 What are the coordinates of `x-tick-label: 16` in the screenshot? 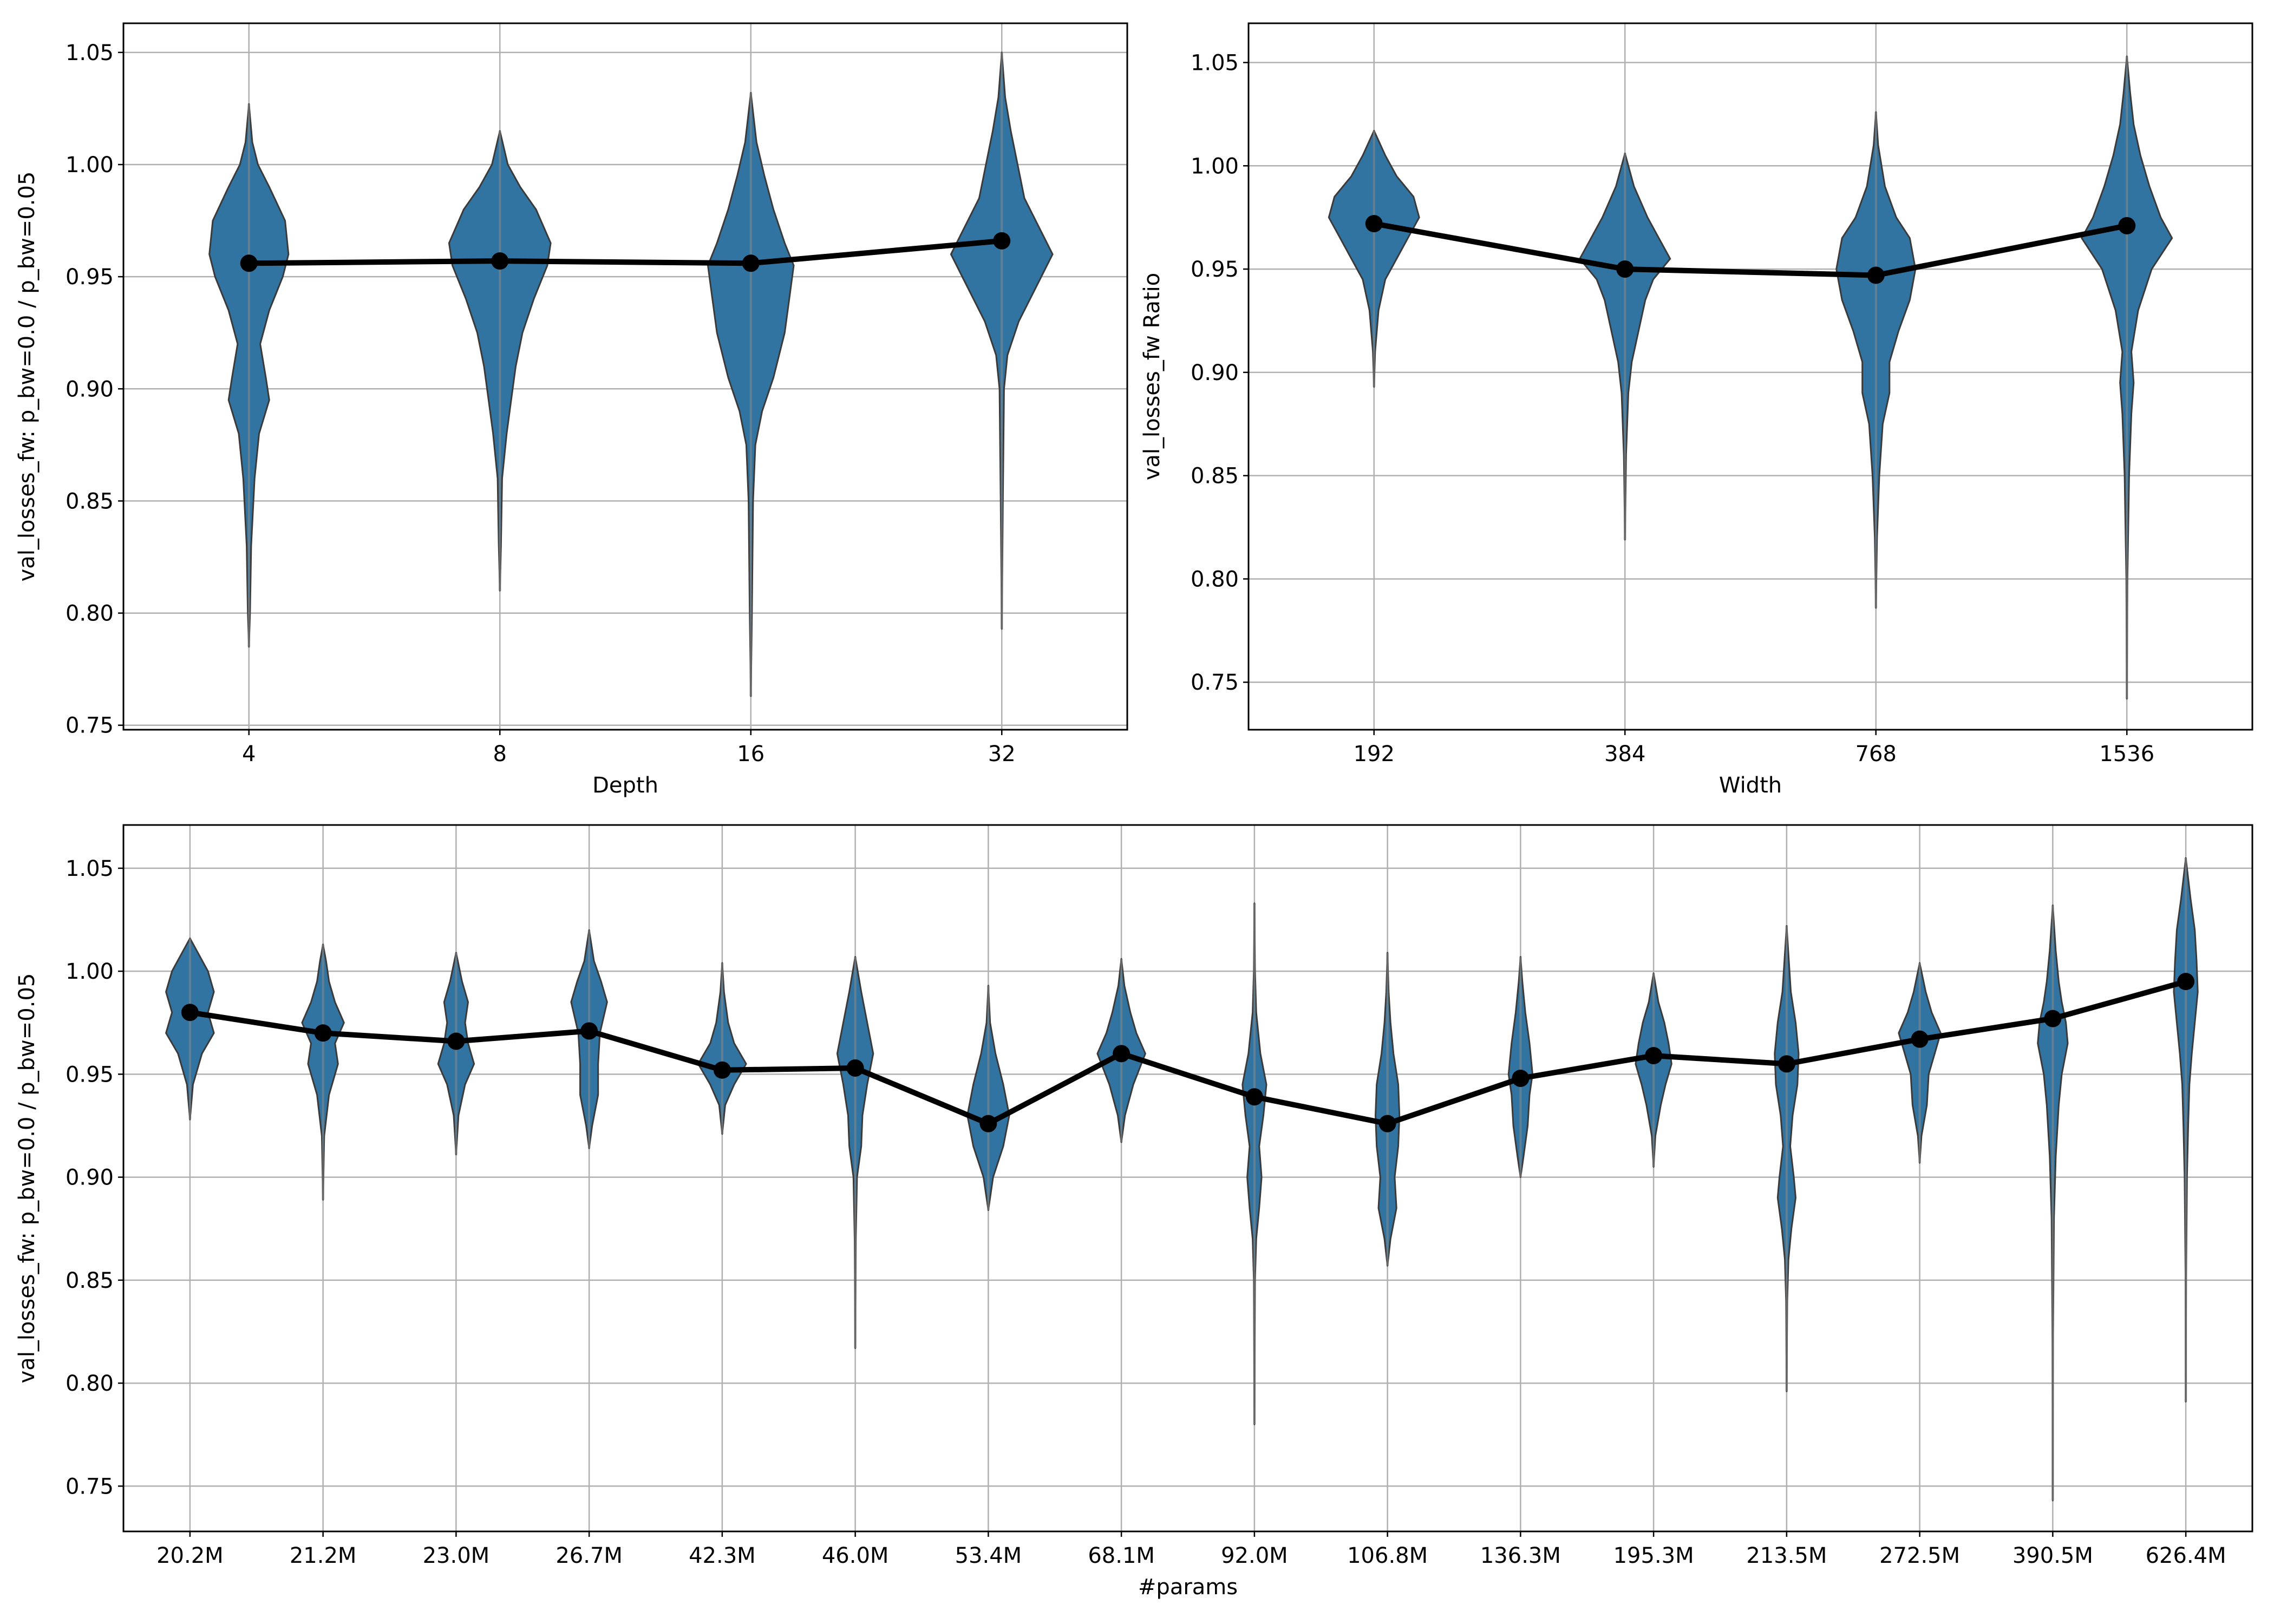 It's located at (751, 754).